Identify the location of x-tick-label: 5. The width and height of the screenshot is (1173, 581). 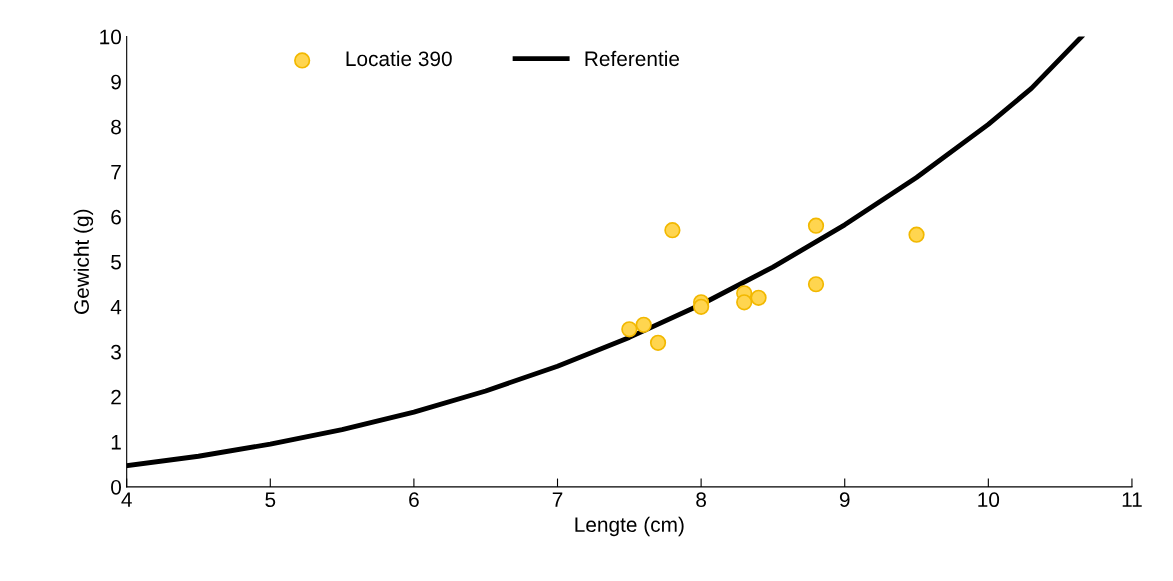
(270, 500).